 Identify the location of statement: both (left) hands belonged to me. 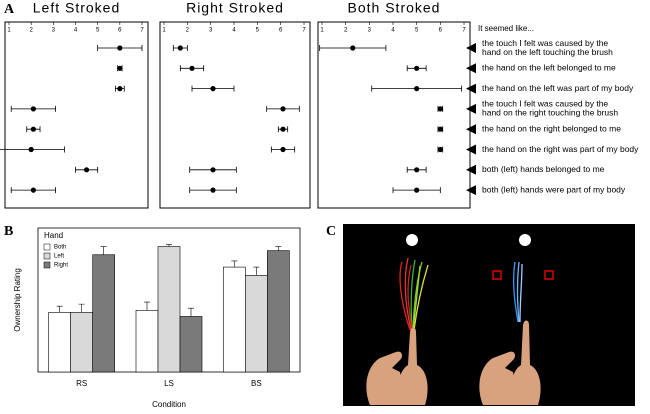
(543, 169).